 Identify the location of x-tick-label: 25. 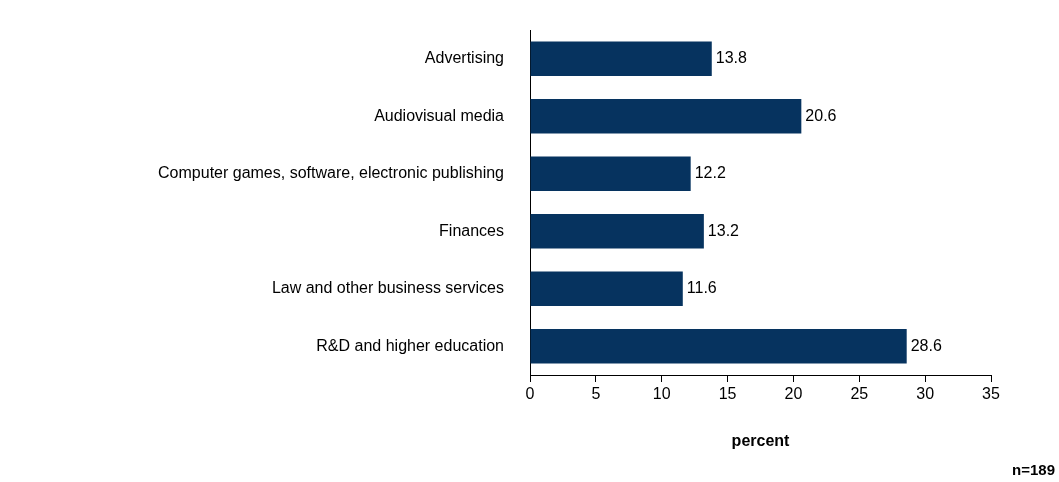
(859, 394).